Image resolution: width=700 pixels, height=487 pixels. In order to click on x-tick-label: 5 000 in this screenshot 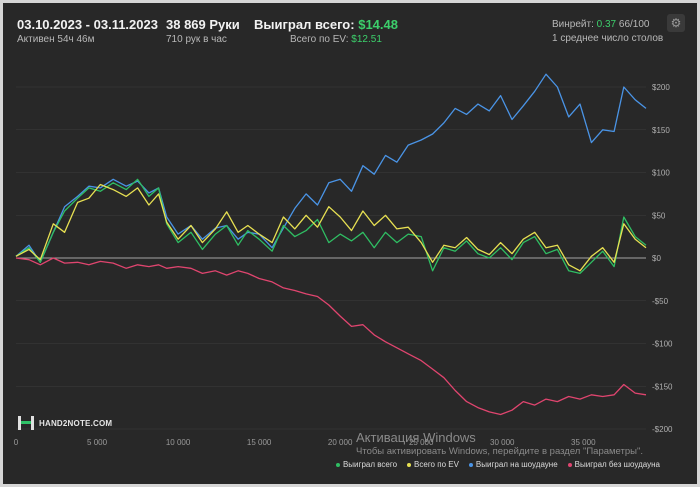, I will do `click(97, 442)`.